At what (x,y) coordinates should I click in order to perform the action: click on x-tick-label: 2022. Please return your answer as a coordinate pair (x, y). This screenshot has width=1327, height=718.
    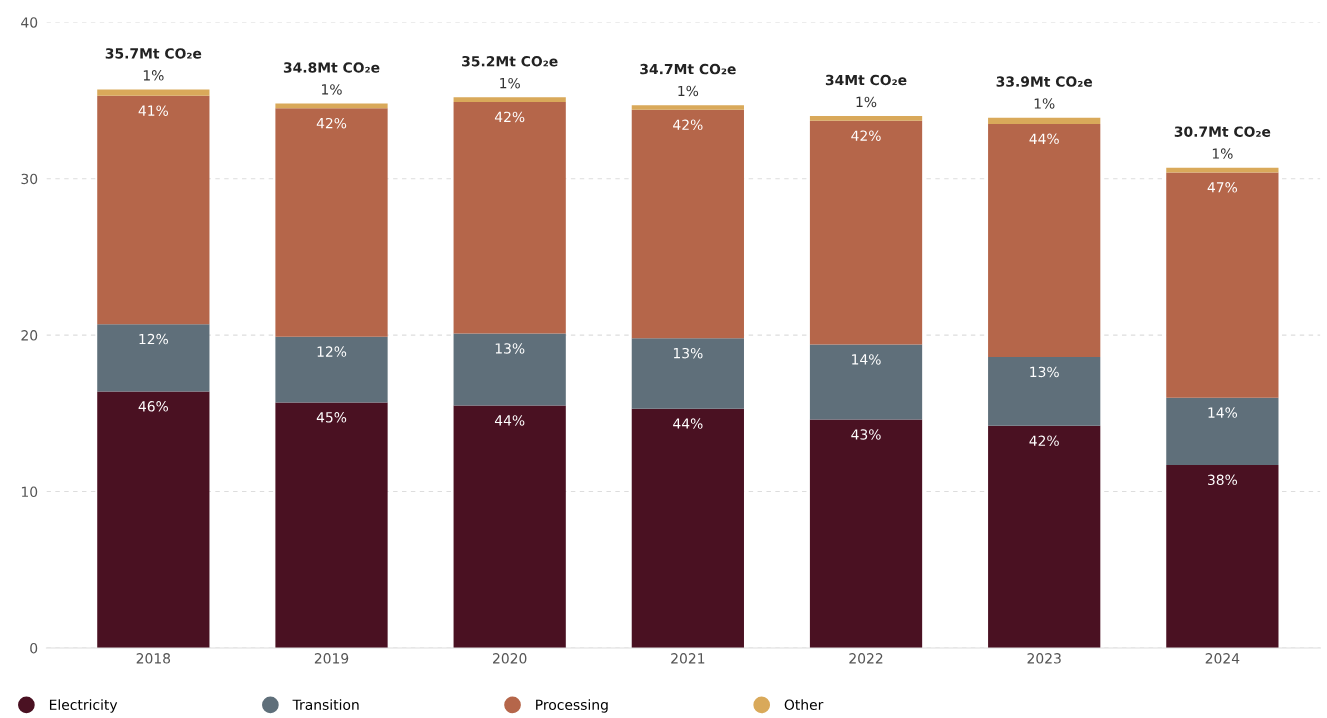
    Looking at the image, I should click on (866, 658).